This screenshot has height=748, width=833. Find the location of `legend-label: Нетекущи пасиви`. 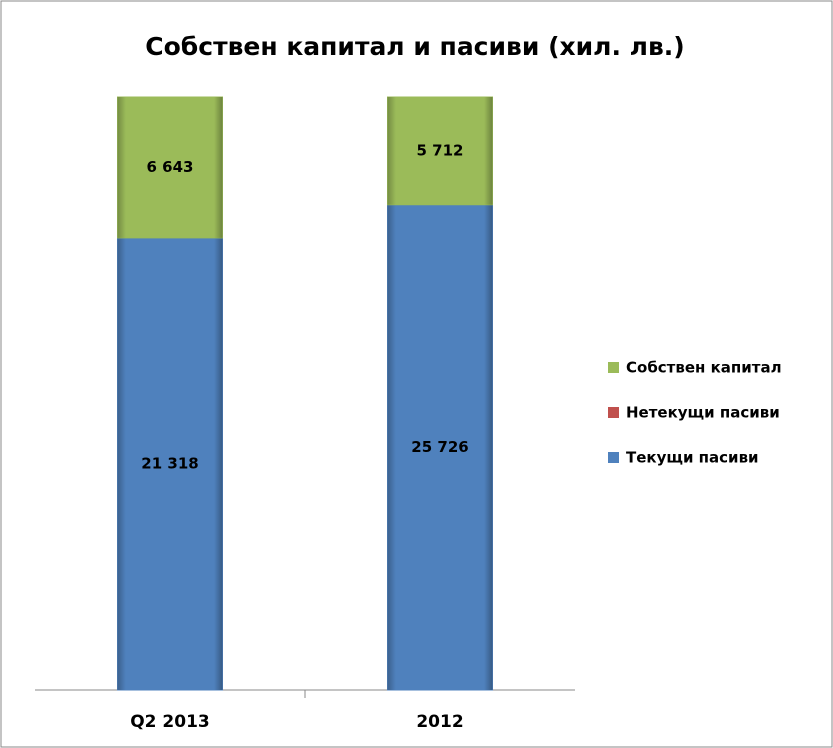

legend-label: Нетекущи пасиви is located at coordinates (703, 413).